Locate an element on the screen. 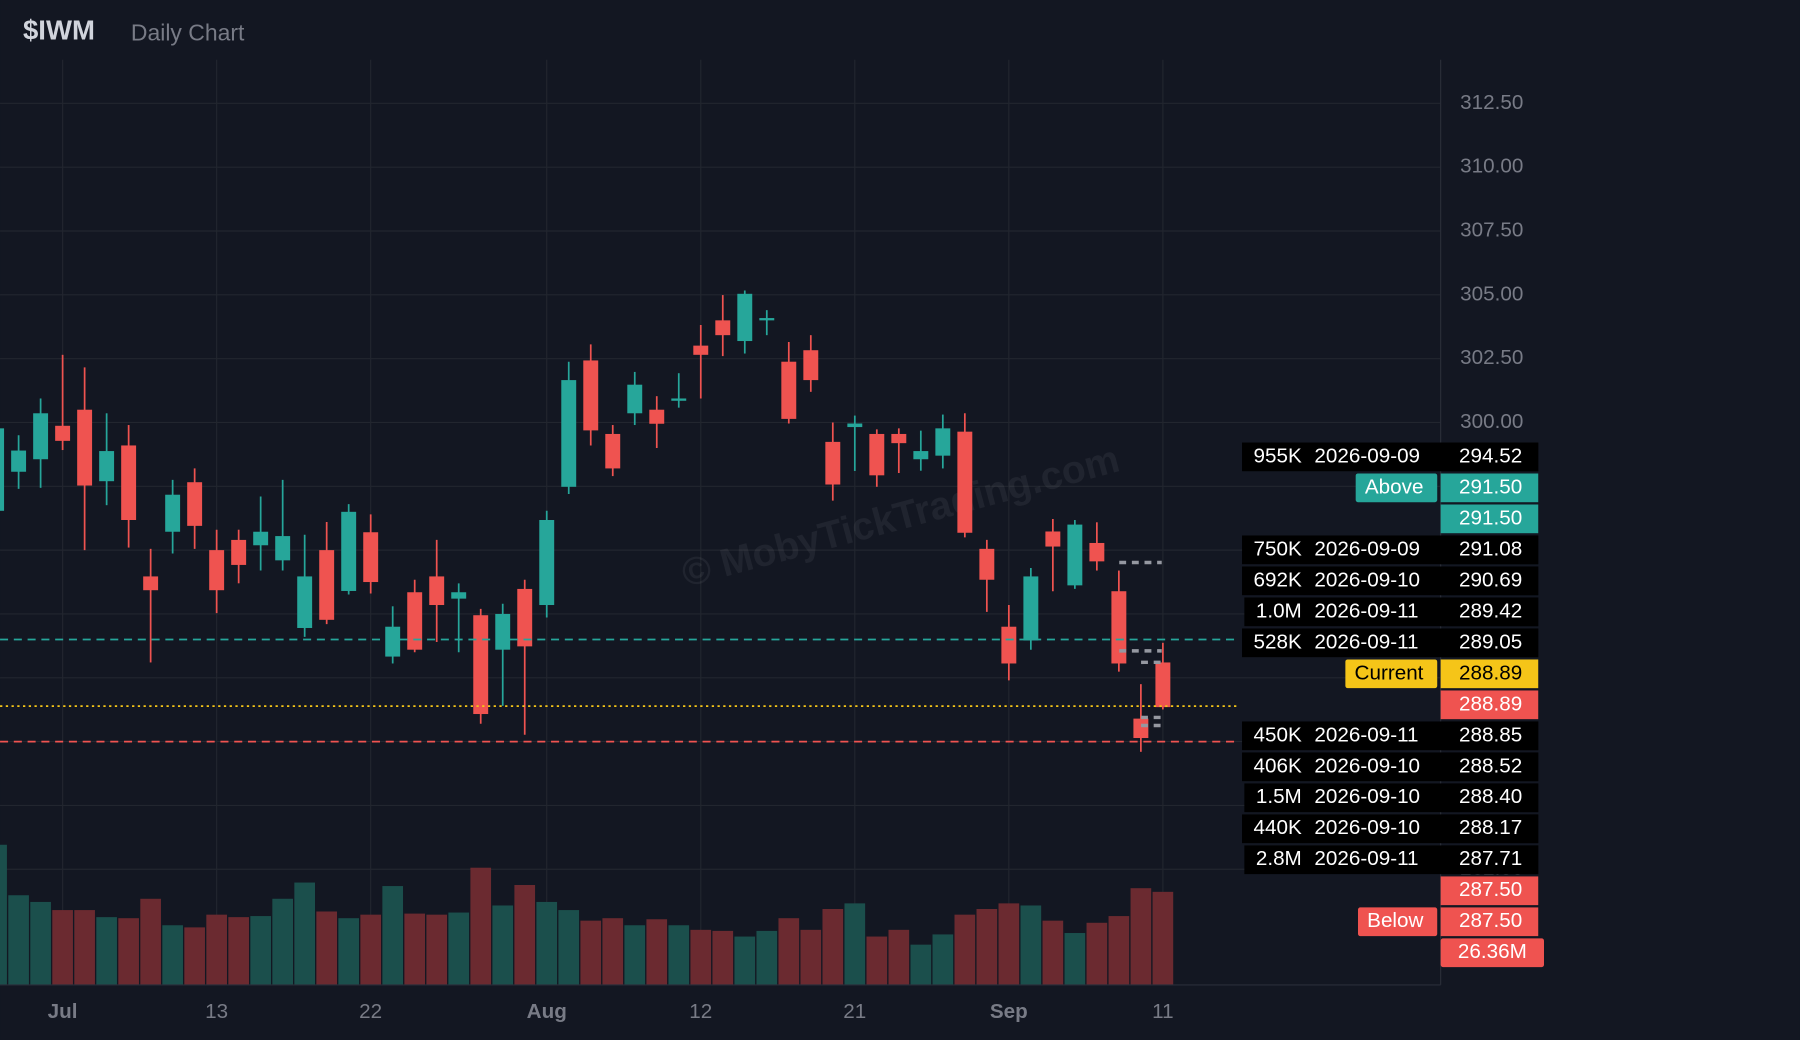 Image resolution: width=1800 pixels, height=1040 pixels. x-tick-label: 22 is located at coordinates (370, 1011).